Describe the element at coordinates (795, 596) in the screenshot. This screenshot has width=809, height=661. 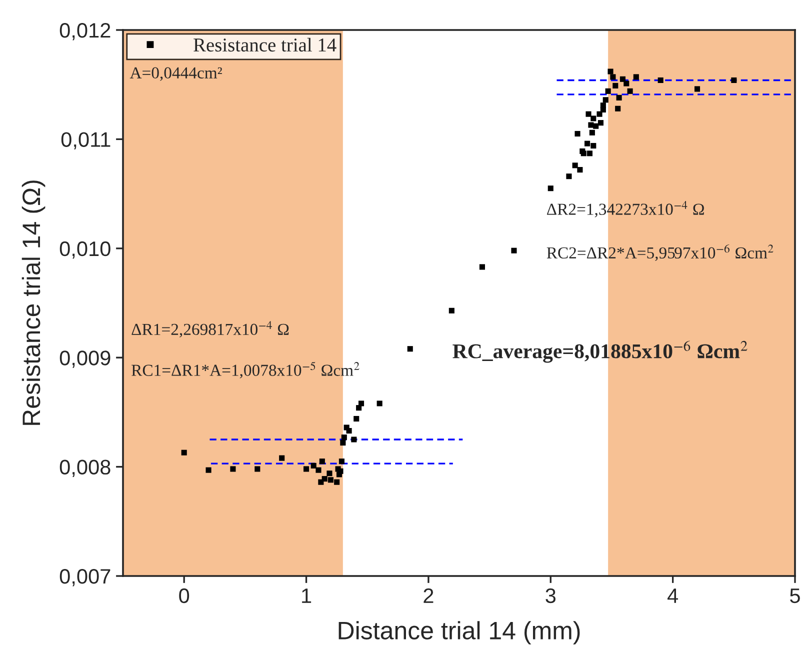
I see `x-tick-label: 5` at that location.